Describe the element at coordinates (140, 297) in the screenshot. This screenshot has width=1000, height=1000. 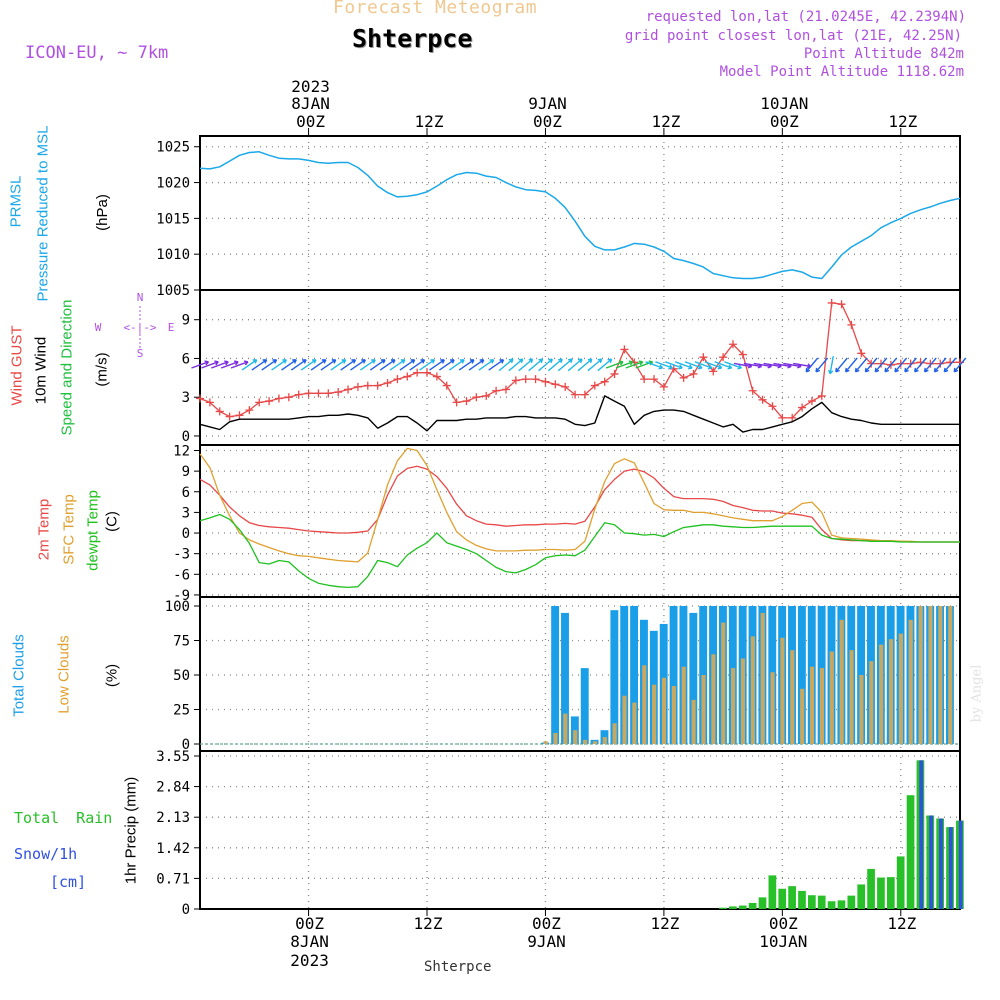
I see `compass-letter: N` at that location.